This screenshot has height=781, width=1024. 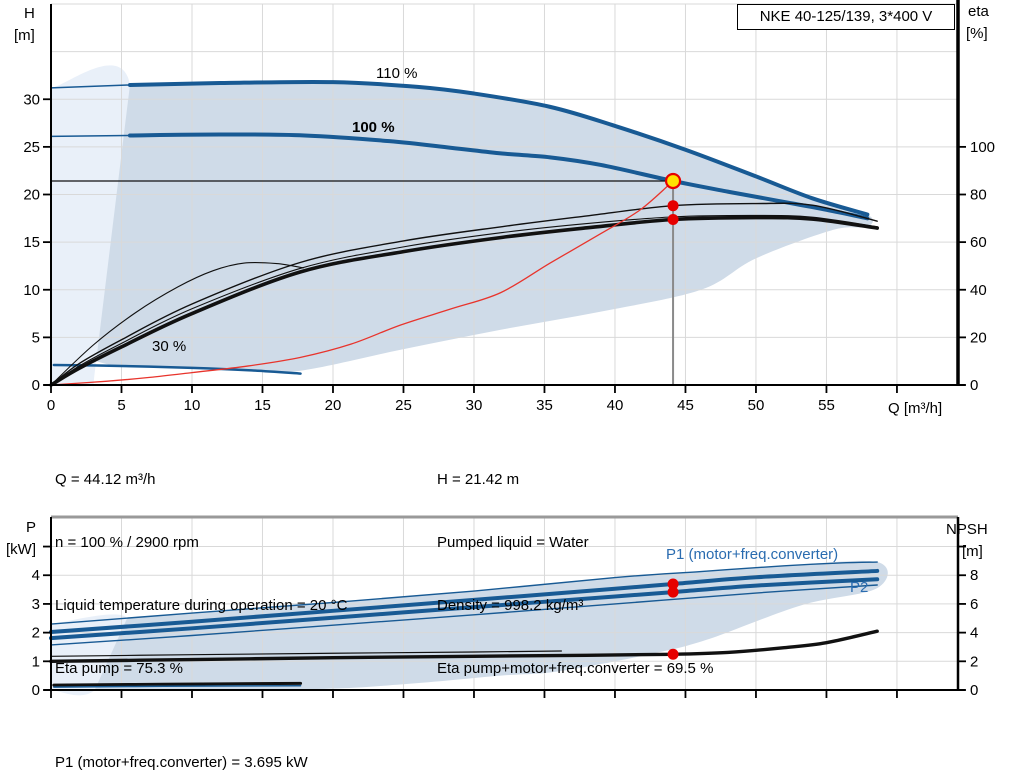 I want to click on axis-title-eta-unit: [%], so click(x=977, y=33).